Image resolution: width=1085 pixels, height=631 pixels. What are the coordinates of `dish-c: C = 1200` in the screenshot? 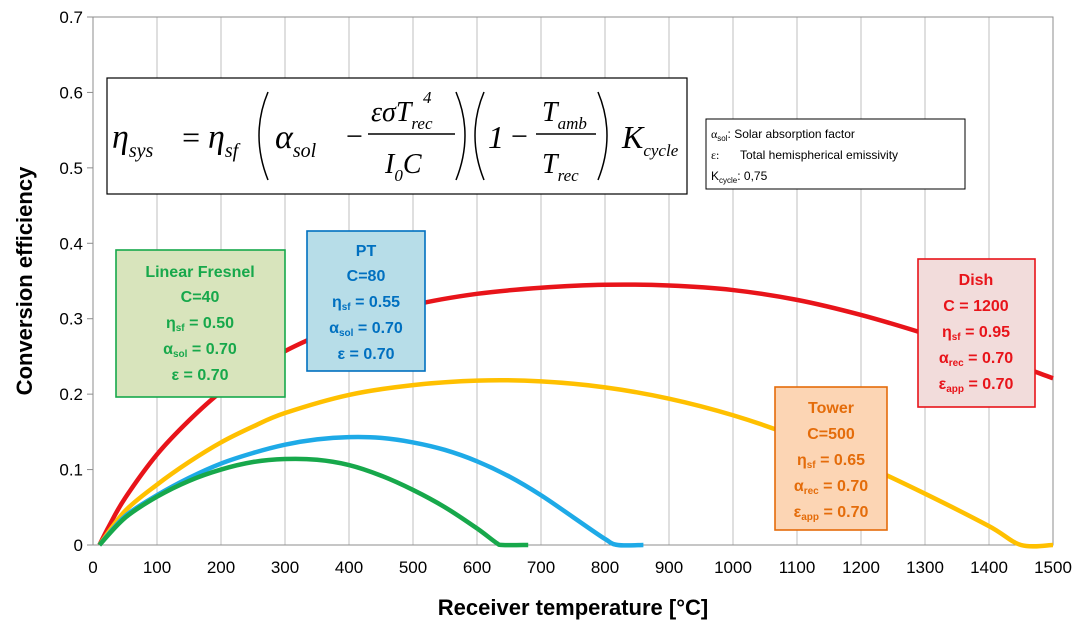 It's located at (975, 306).